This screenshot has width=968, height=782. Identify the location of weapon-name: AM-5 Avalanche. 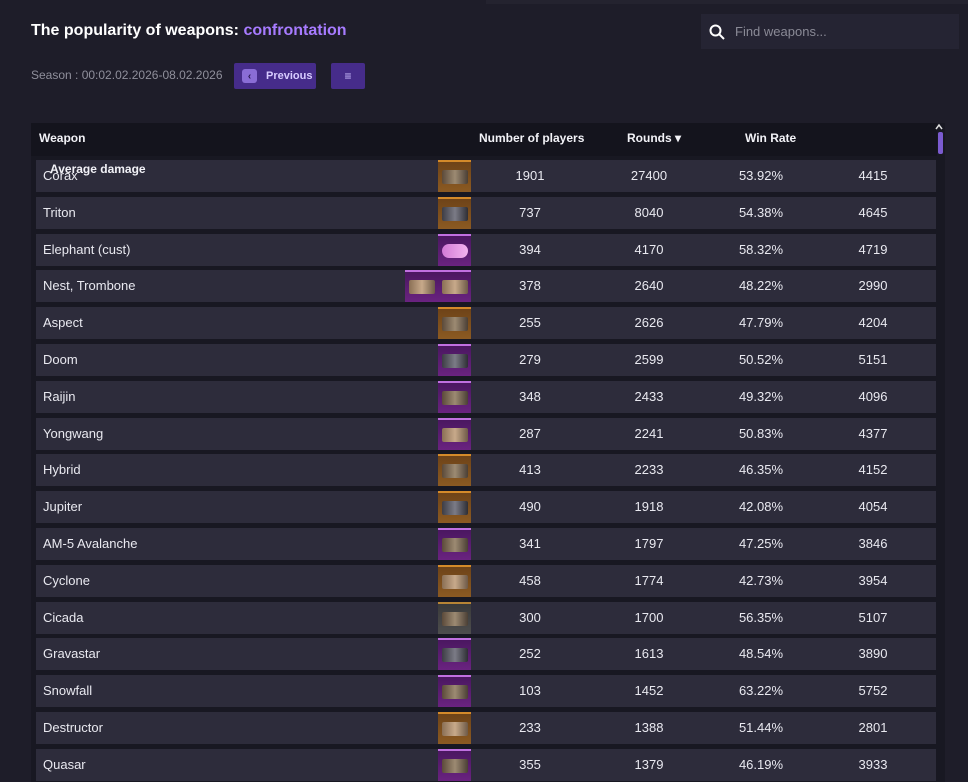
(90, 543).